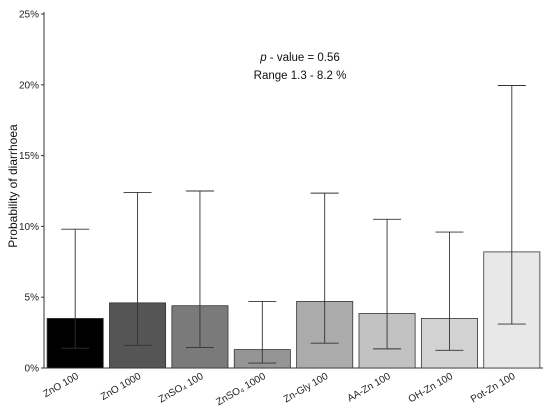 This screenshot has height=408, width=550. I want to click on y-tick-label: 10%, so click(29, 227).